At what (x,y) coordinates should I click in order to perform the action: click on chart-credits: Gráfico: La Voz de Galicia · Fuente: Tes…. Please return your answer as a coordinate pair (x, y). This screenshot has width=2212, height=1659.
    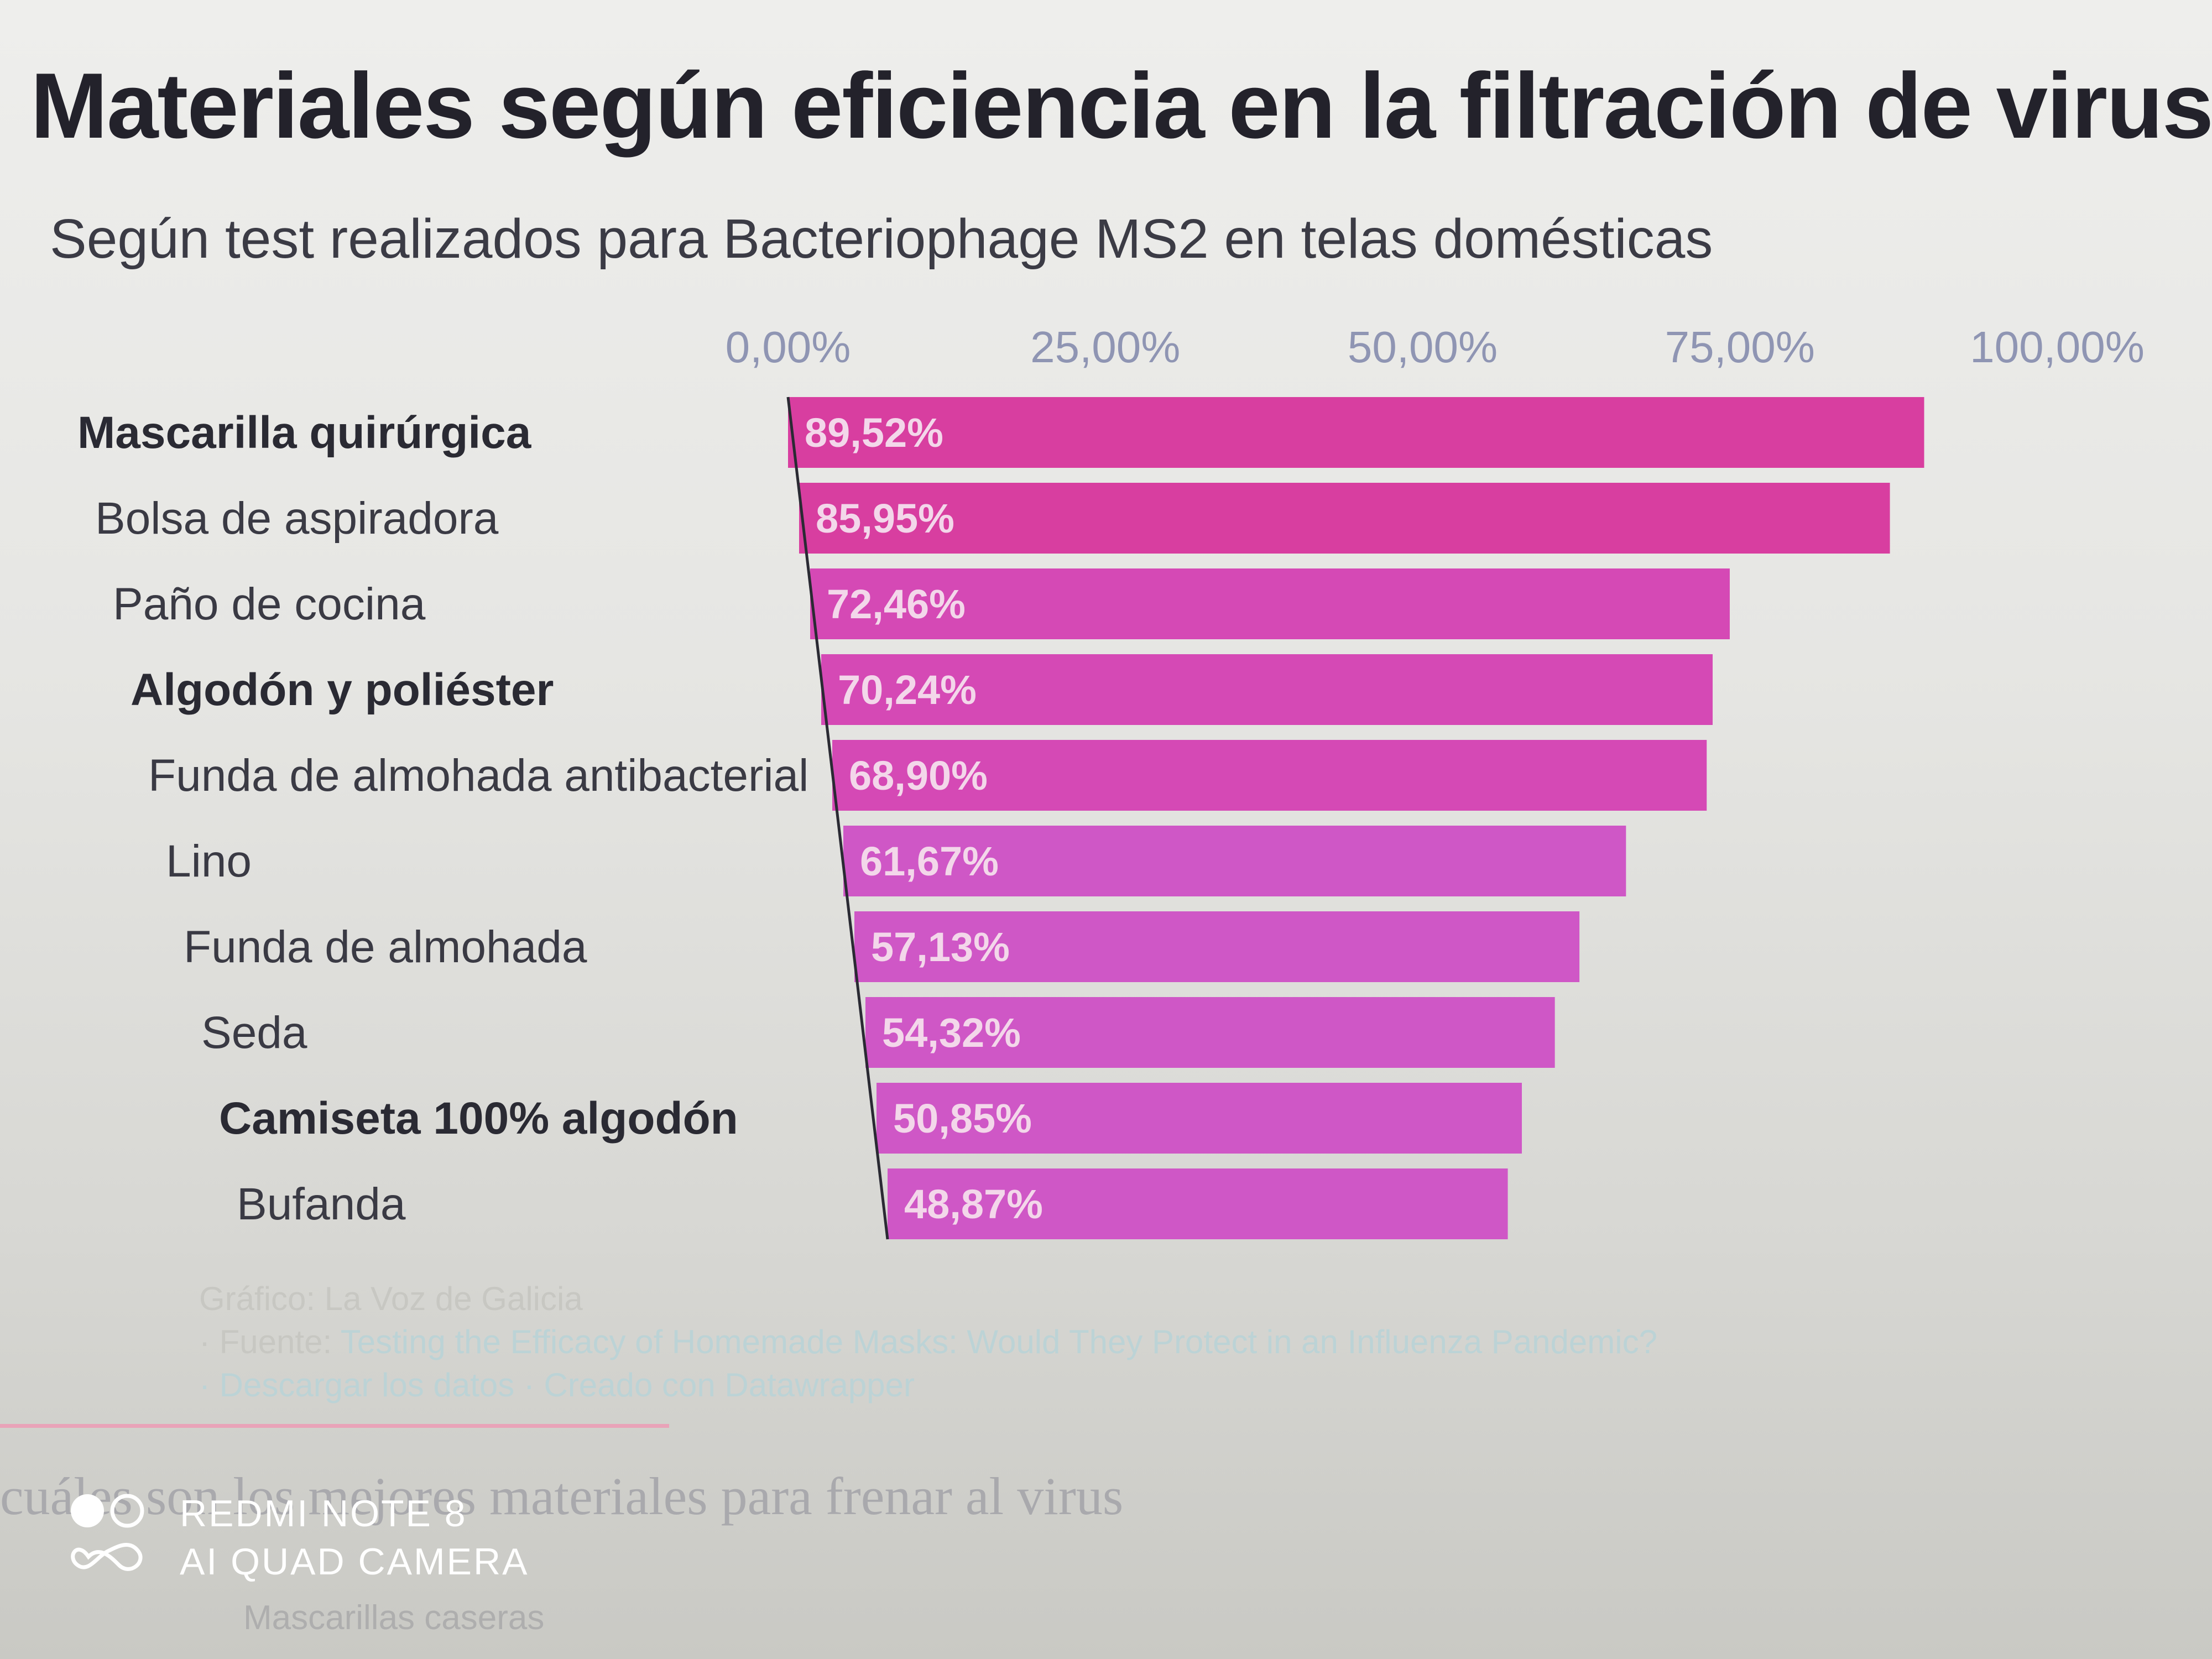
    Looking at the image, I should click on (1084, 1342).